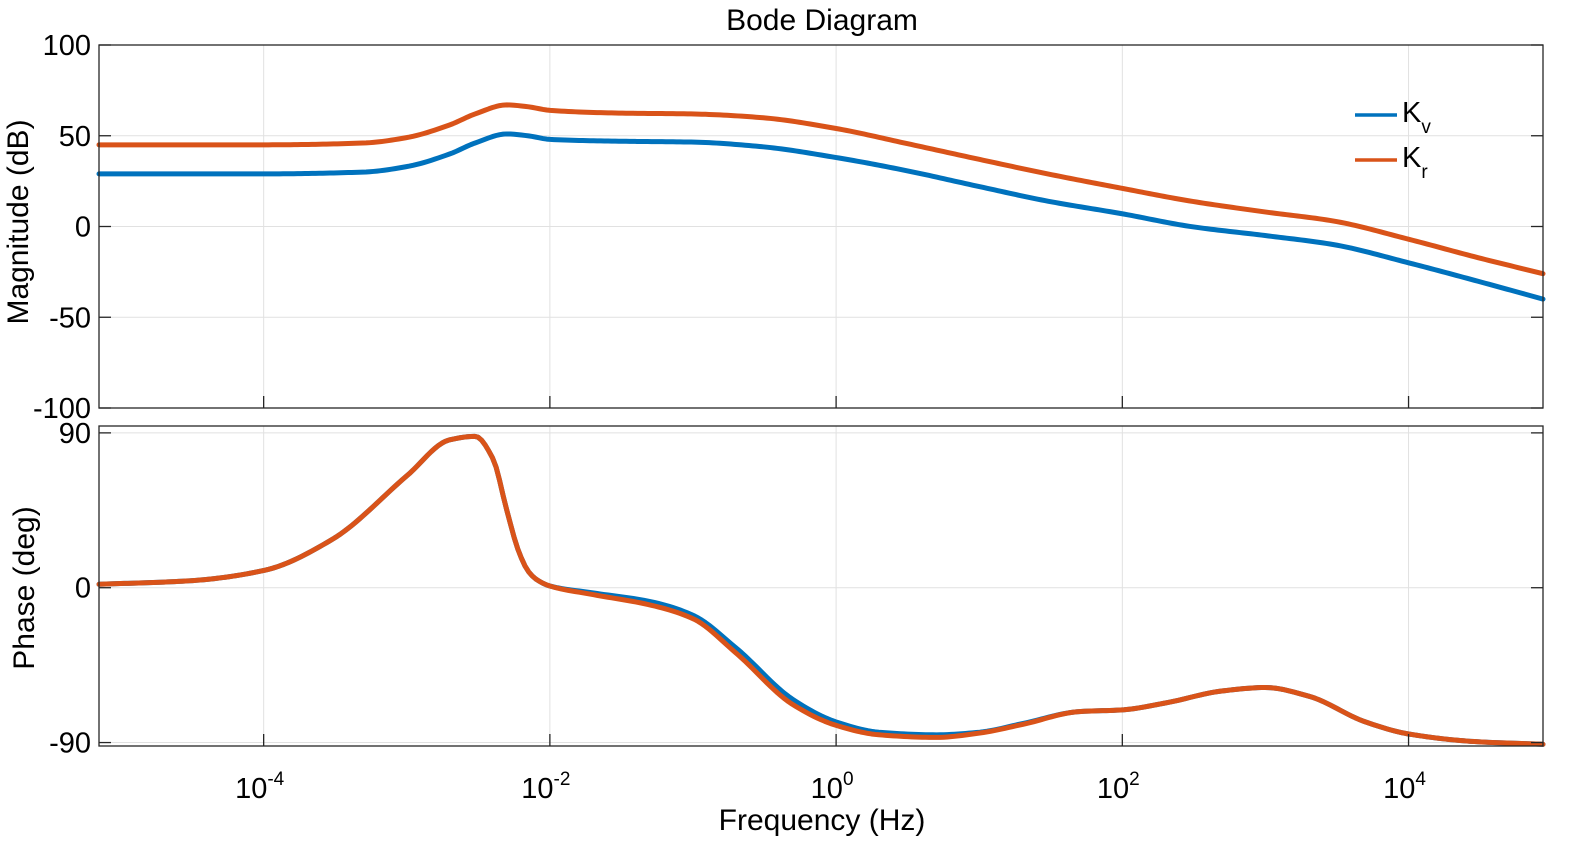  Describe the element at coordinates (18, 221) in the screenshot. I see `magnitude-y-axis-label: Magnitude (dB)` at that location.